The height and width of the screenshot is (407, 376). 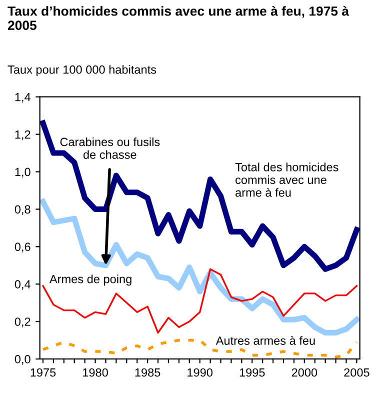 What do you see at coordinates (90, 280) in the screenshot?
I see `series-label: Armes de poing` at bounding box center [90, 280].